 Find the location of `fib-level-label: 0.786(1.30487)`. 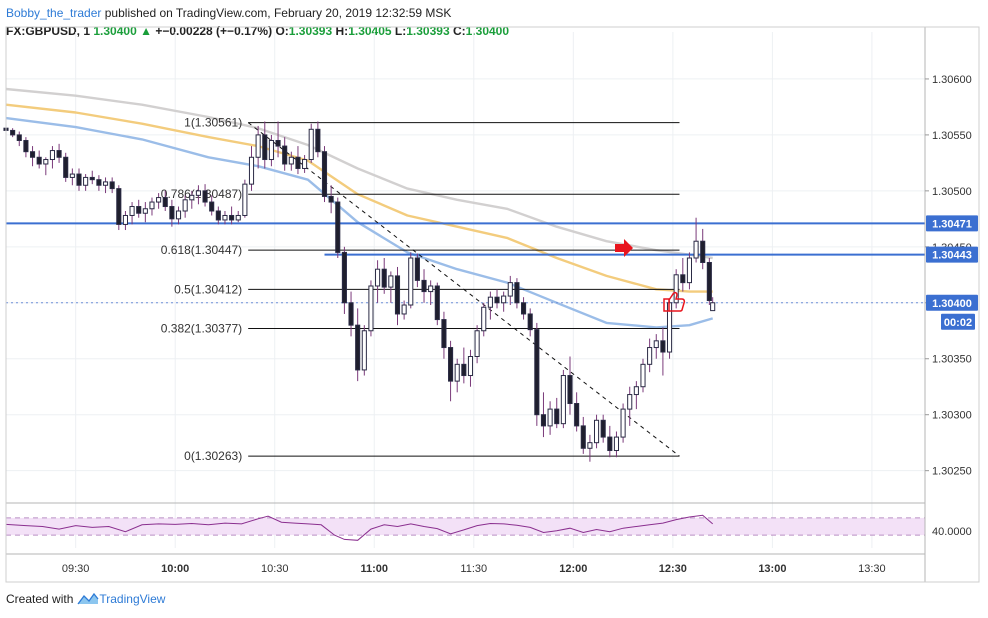

fib-level-label: 0.786(1.30487) is located at coordinates (201, 194).